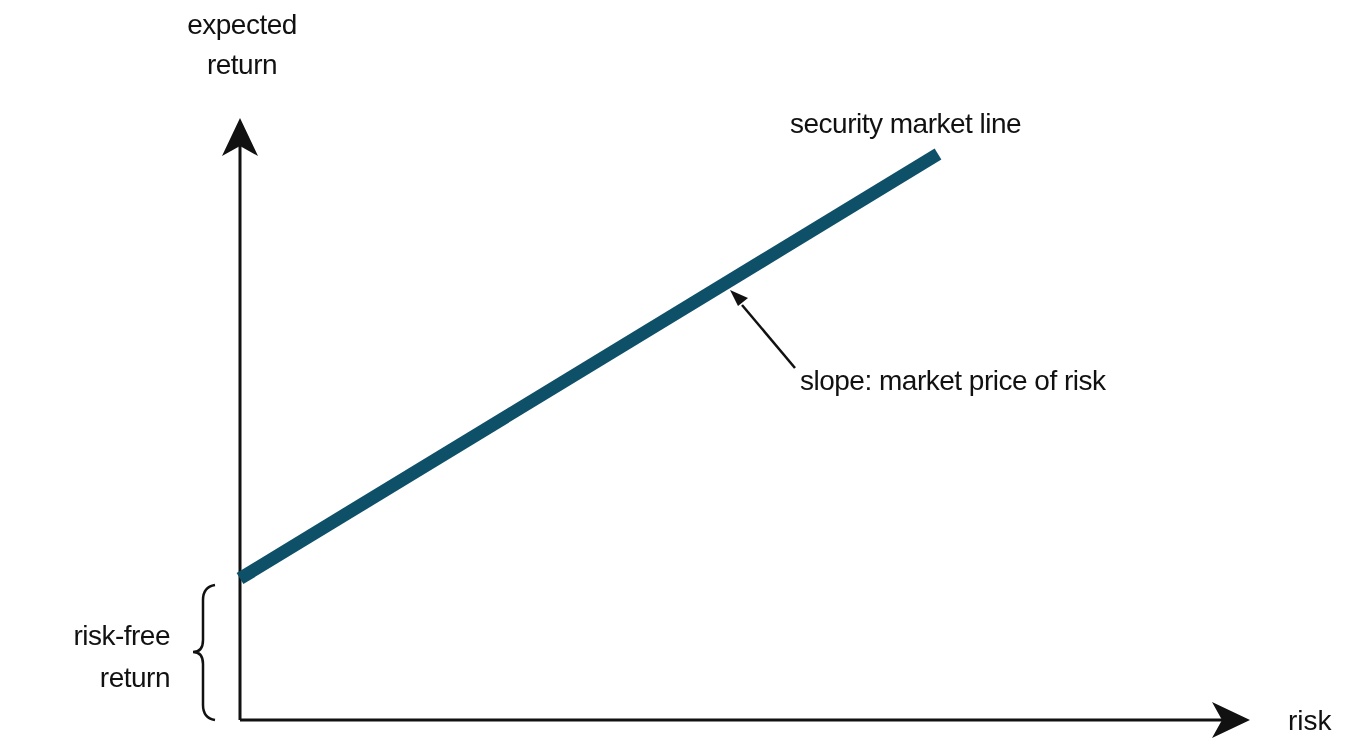  Describe the element at coordinates (1310, 720) in the screenshot. I see `x-axis-title: risk` at that location.